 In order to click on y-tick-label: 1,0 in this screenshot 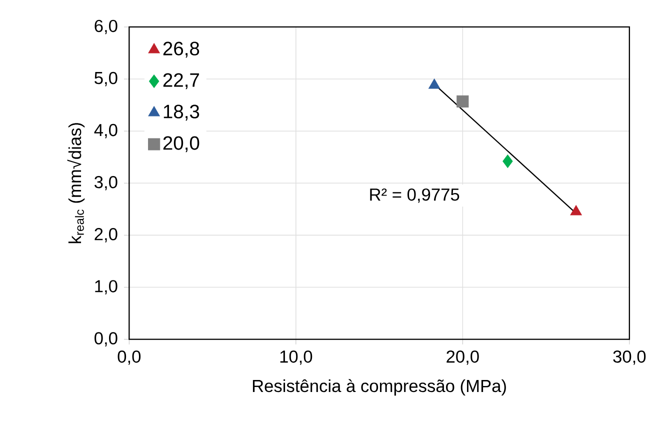, I will do `click(106, 287)`.